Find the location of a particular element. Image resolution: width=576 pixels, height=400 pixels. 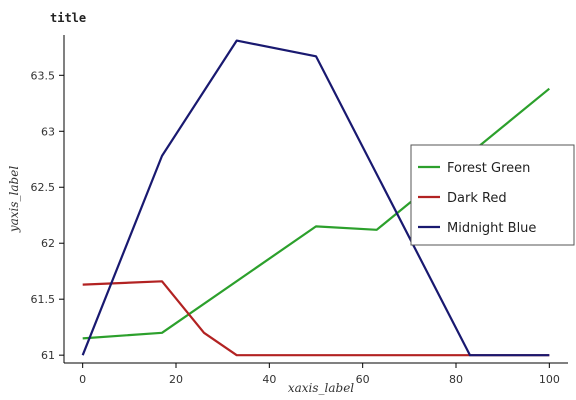

x-tick-label: 40 is located at coordinates (269, 379).